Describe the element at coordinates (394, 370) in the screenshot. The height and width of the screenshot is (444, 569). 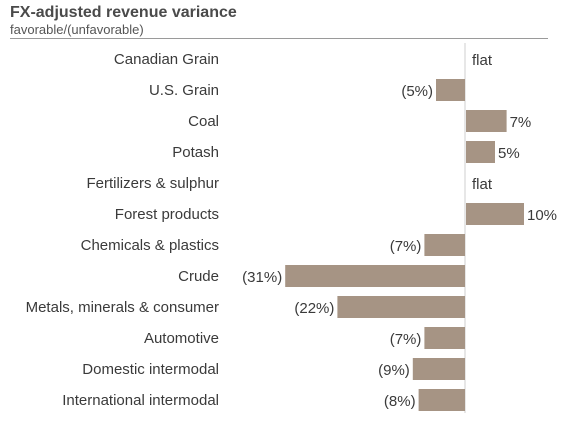
I see `data-label: (9%)` at that location.